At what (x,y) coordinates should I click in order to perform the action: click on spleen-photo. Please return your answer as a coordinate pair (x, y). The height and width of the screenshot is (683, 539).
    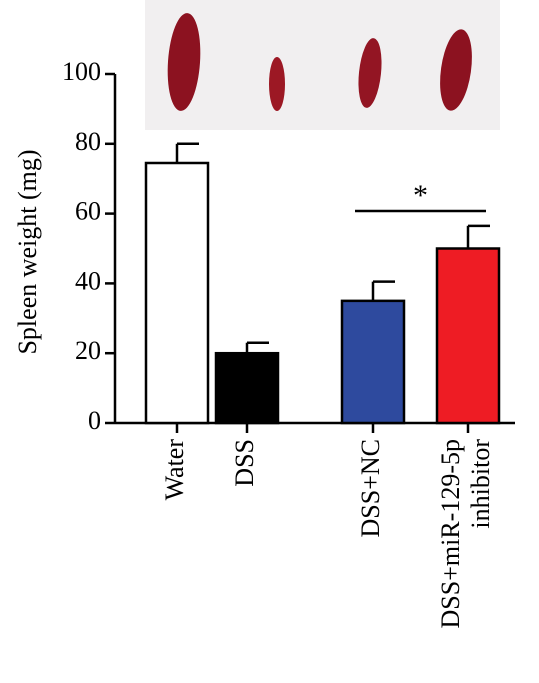
    Looking at the image, I should click on (322, 65).